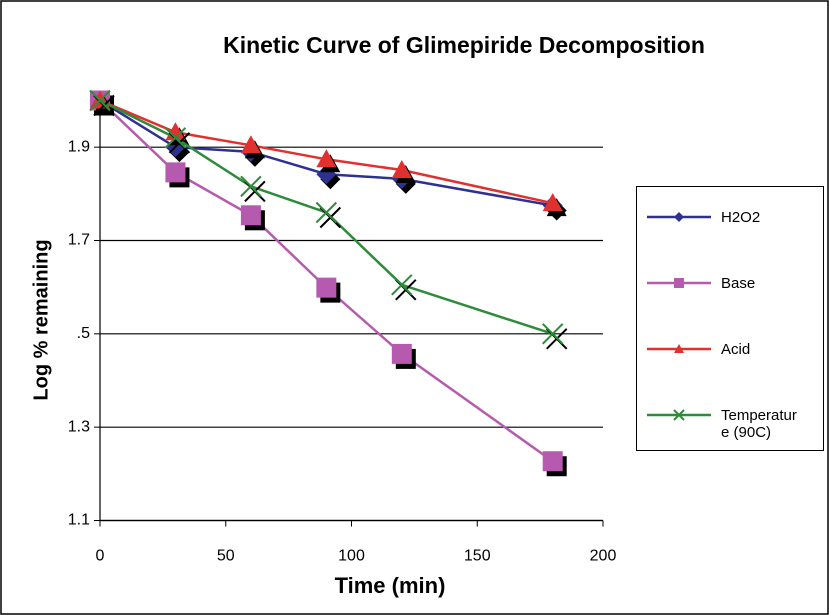  Describe the element at coordinates (79, 520) in the screenshot. I see `y-tick-label: 1.1` at that location.